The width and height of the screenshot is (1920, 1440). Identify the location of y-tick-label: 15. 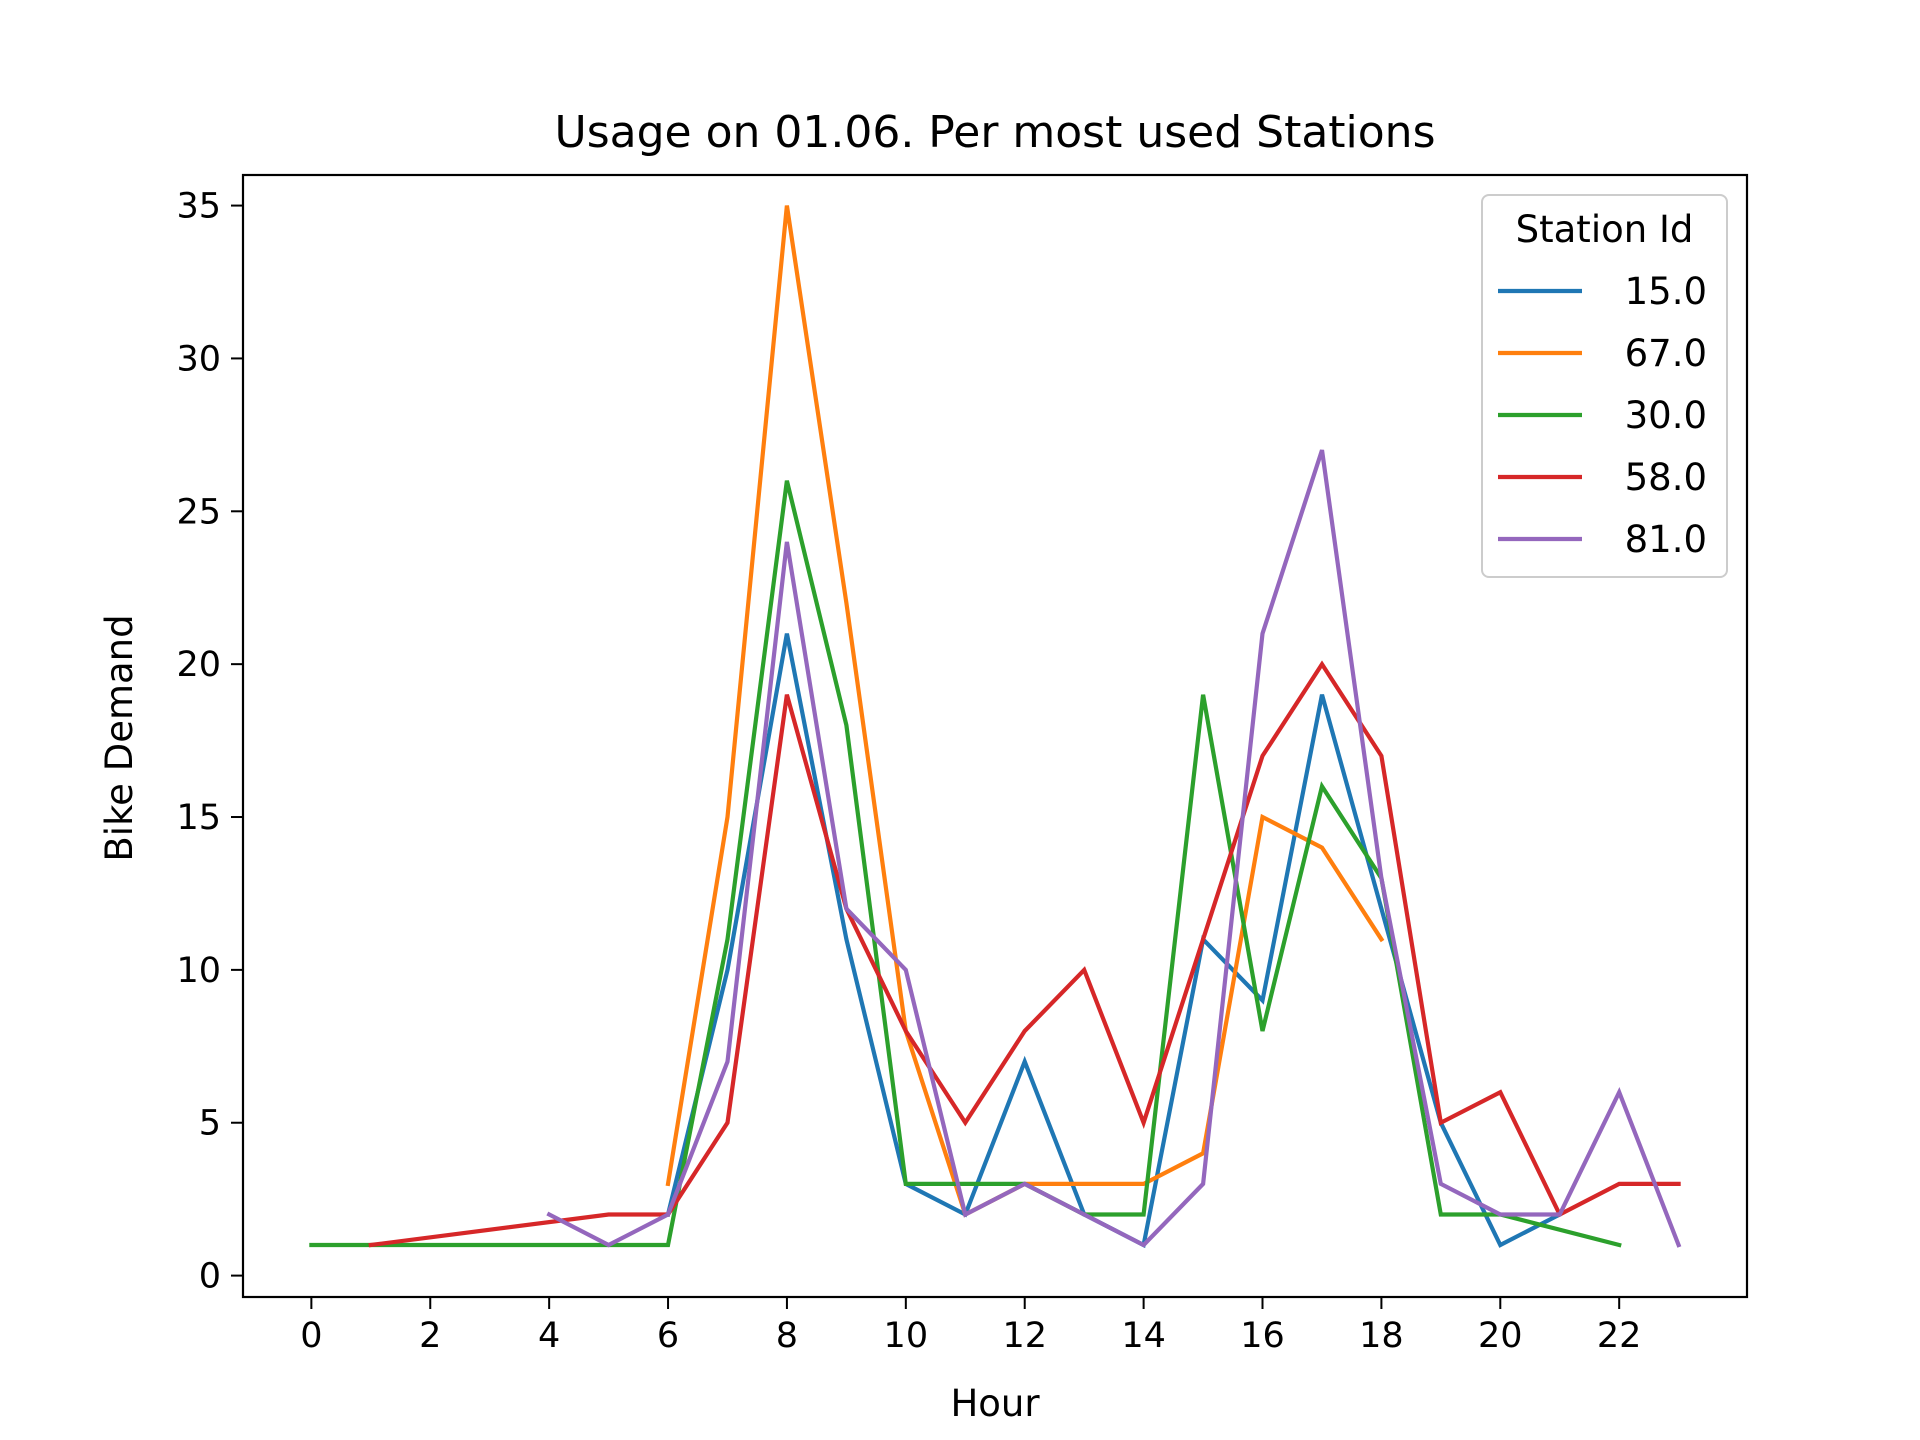
(198, 818).